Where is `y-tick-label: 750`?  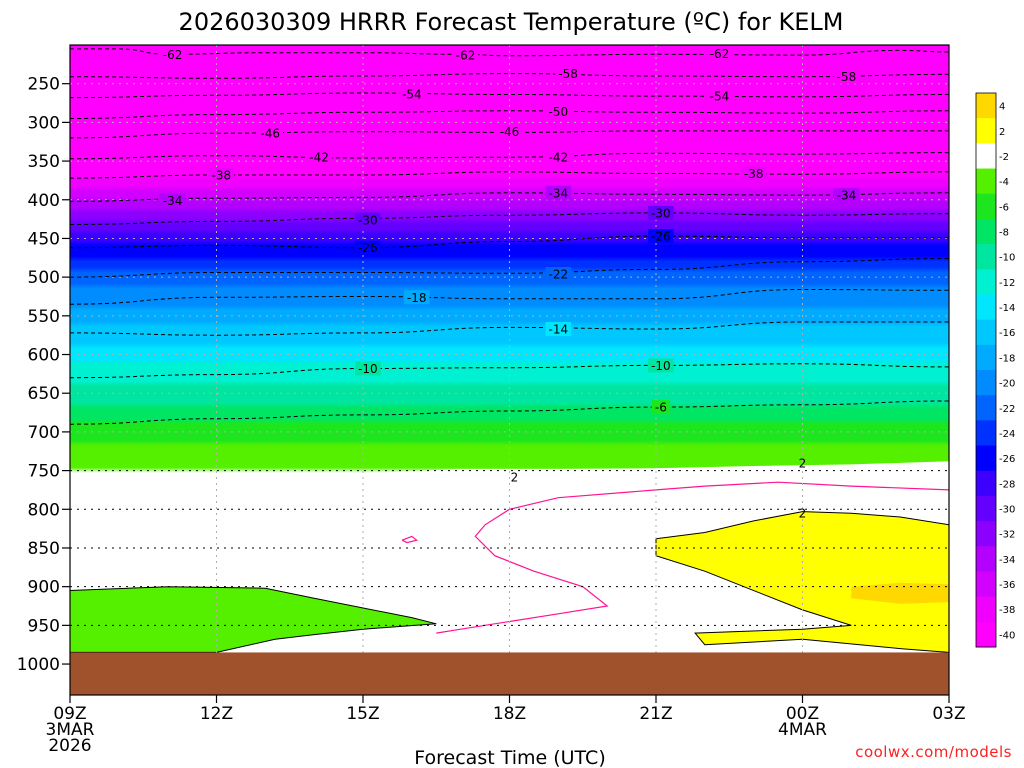
y-tick-label: 750 is located at coordinates (44, 472).